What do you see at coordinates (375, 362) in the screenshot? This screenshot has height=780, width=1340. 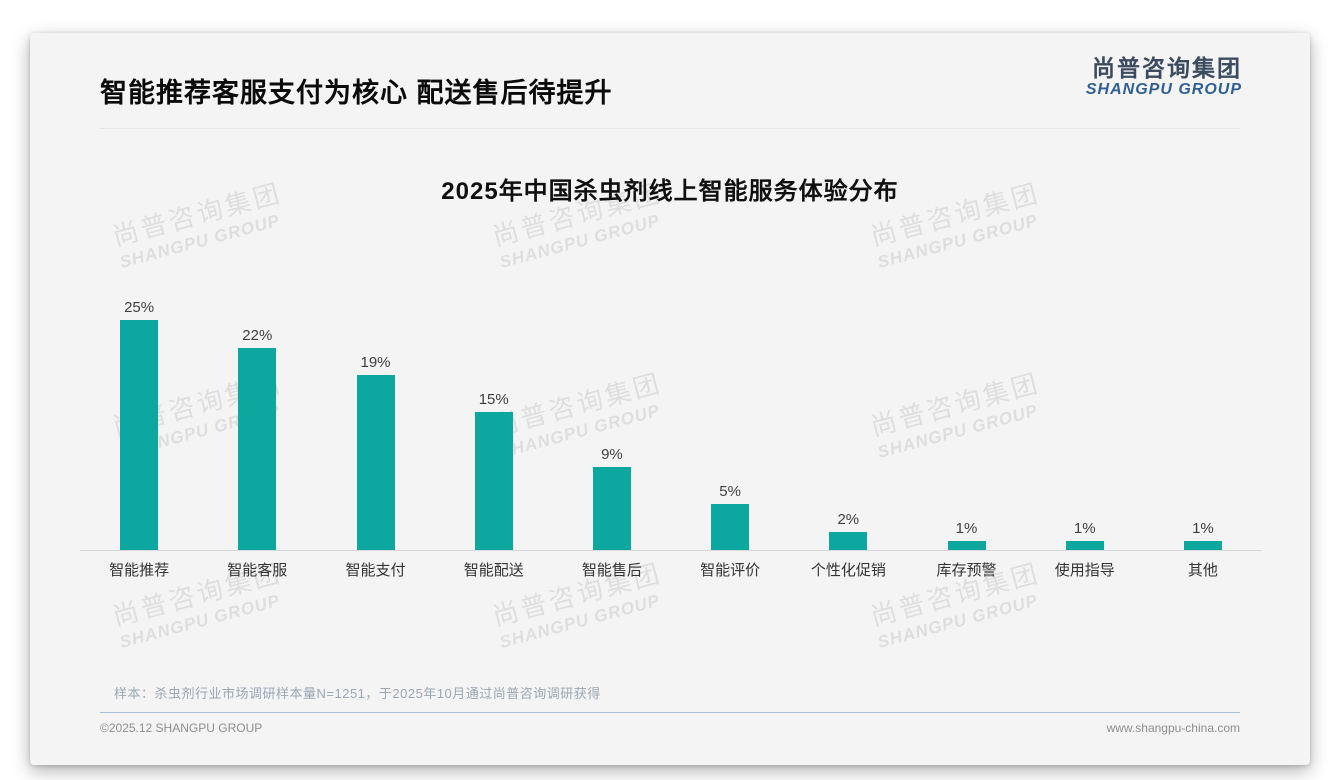 I see `bar-value-label: 19%` at bounding box center [375, 362].